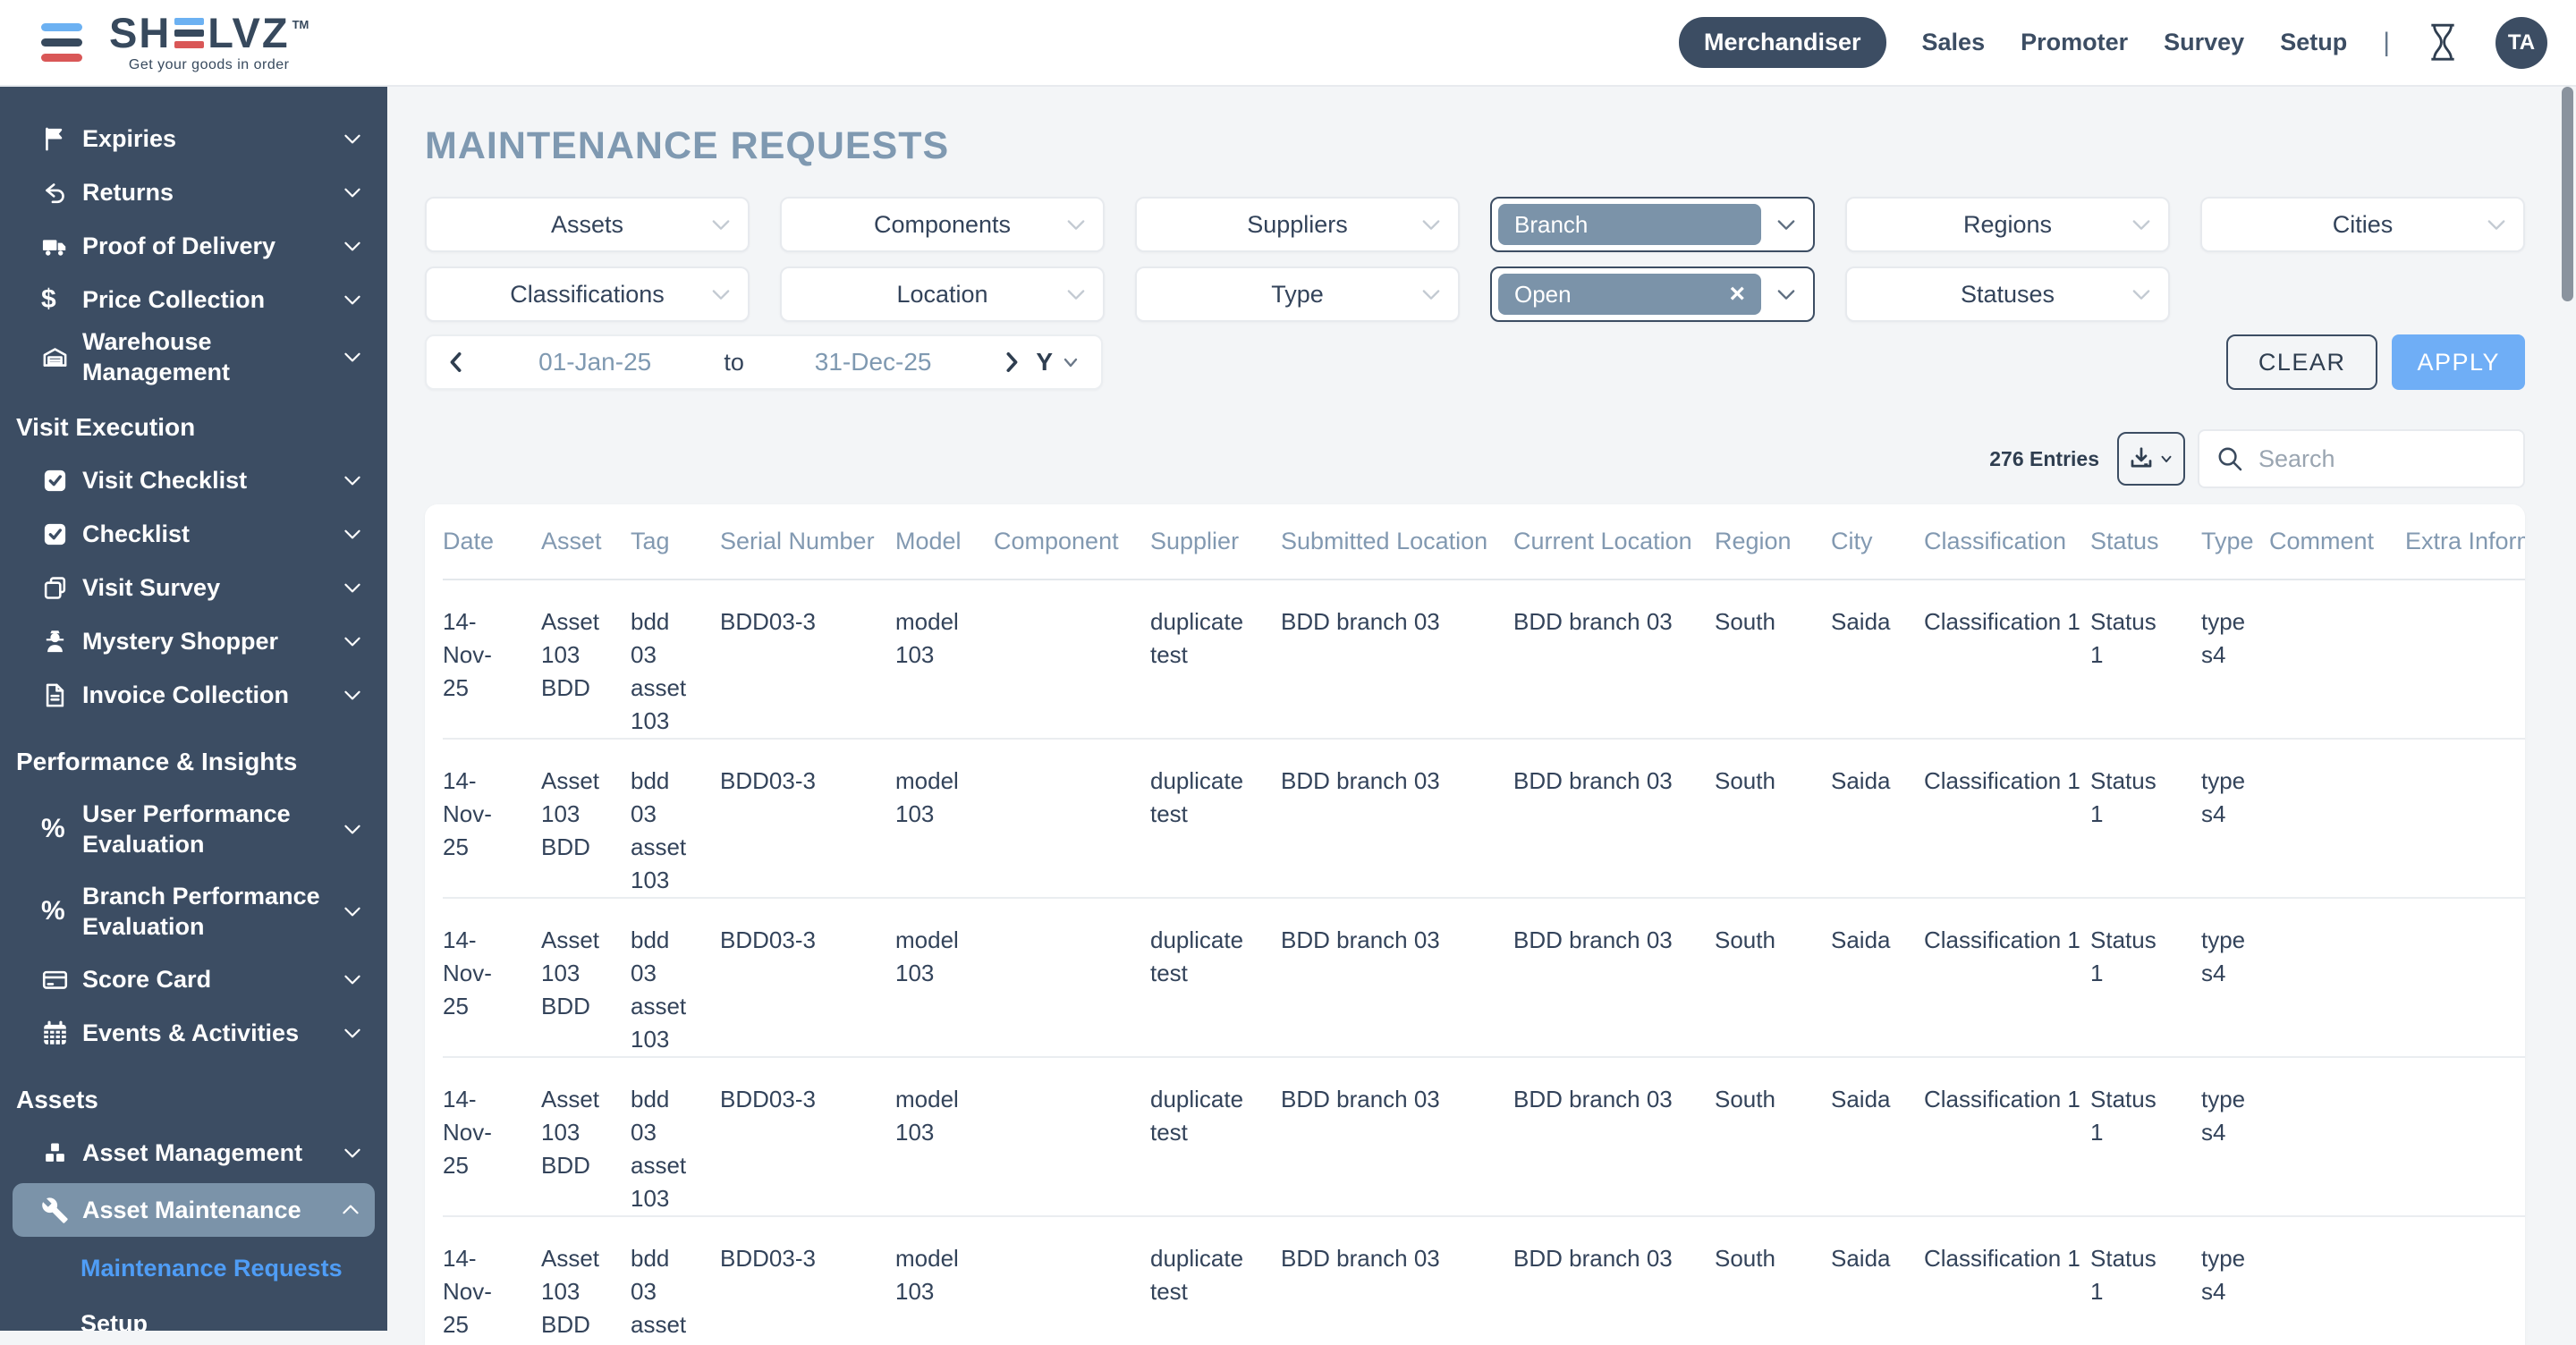 This screenshot has height=1345, width=2576. I want to click on sidebar-item-warehouse-management: Warehouse Management, so click(193, 356).